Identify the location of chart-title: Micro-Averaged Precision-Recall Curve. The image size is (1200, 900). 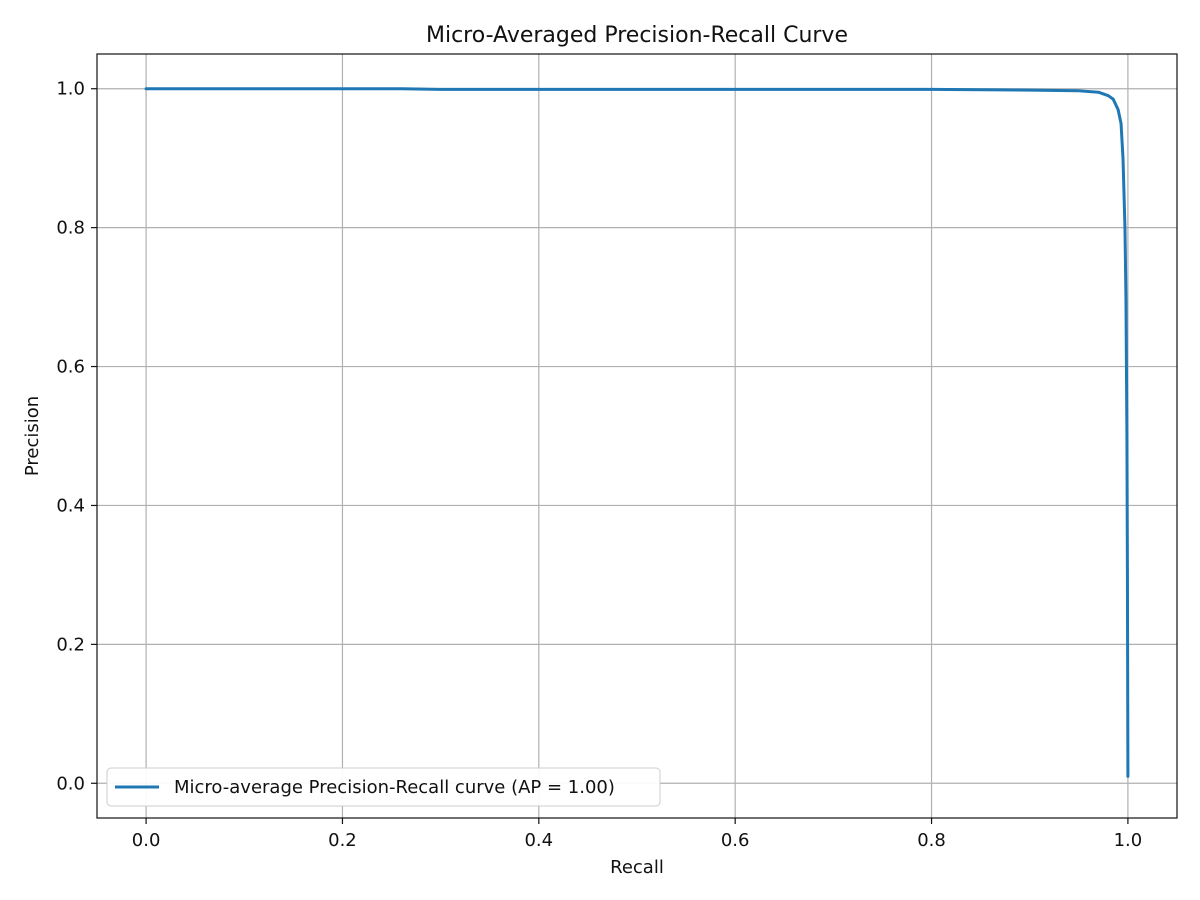
(637, 35).